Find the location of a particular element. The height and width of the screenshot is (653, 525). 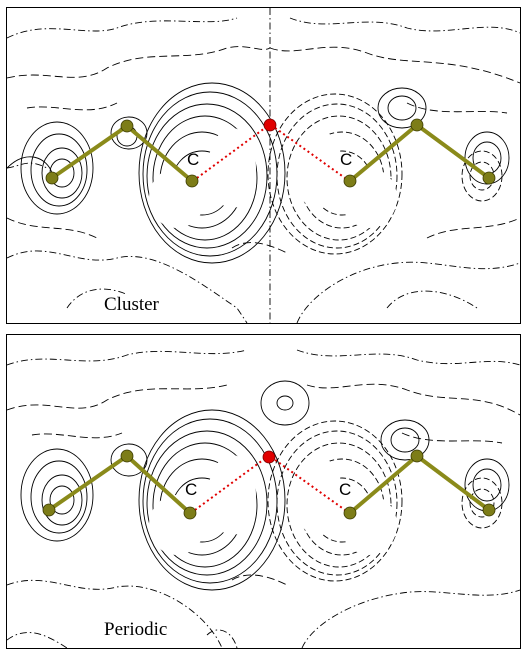

panel-label-cluster: Cluster is located at coordinates (131, 305).